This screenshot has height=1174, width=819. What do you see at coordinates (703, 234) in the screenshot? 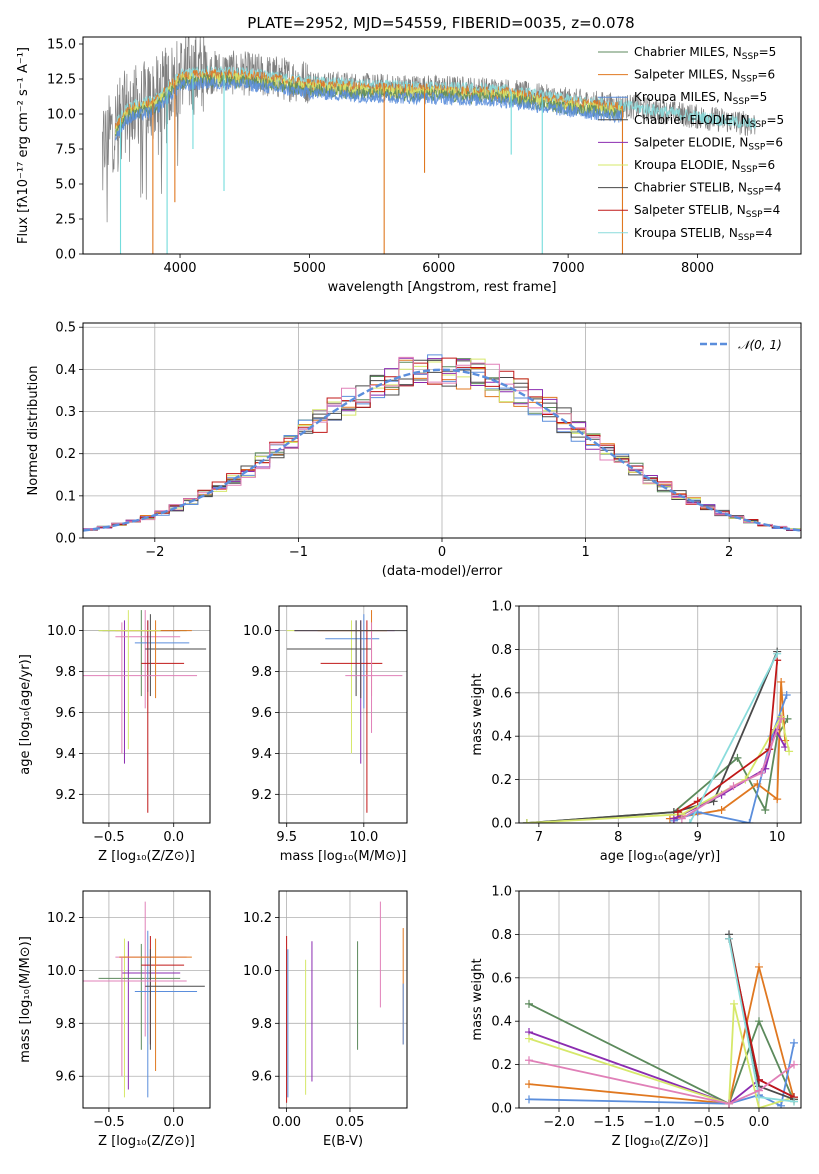
I see `legend-entry: Kroupa STELIB, NSSP=4` at bounding box center [703, 234].